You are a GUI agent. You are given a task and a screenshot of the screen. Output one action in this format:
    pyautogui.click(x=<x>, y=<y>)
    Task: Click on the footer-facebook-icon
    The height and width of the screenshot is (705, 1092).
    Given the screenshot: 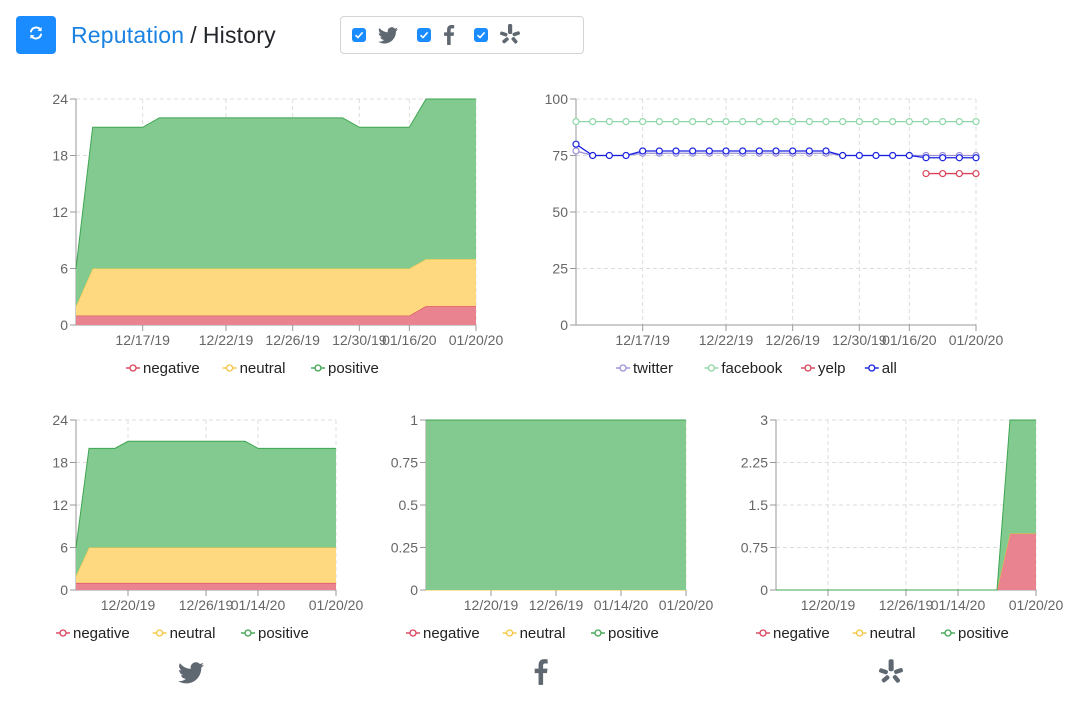 What is the action you would take?
    pyautogui.click(x=541, y=674)
    